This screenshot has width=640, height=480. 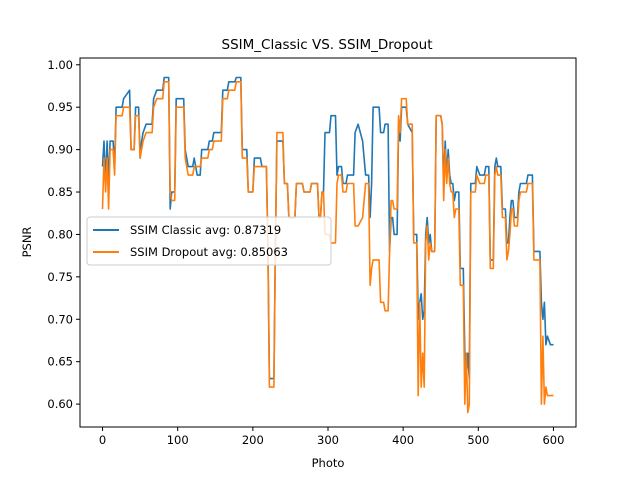 What do you see at coordinates (60, 362) in the screenshot?
I see `y-tick-label: 0.65` at bounding box center [60, 362].